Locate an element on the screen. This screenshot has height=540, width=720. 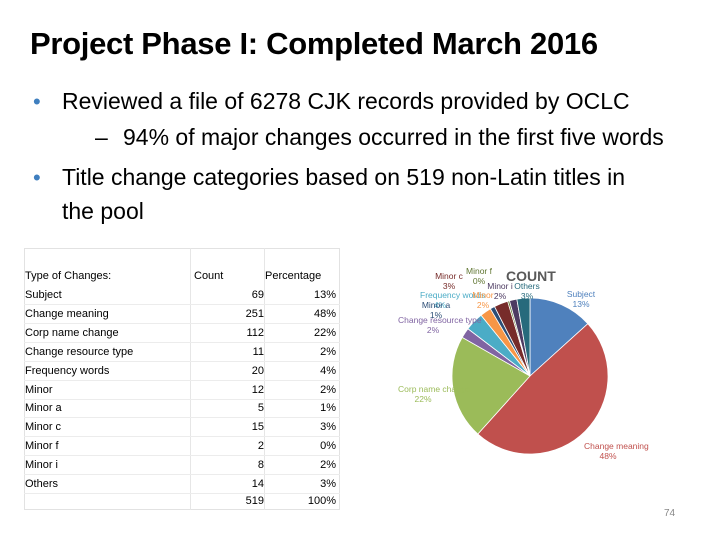
cell-type: Frequency words is located at coordinates (67, 370).